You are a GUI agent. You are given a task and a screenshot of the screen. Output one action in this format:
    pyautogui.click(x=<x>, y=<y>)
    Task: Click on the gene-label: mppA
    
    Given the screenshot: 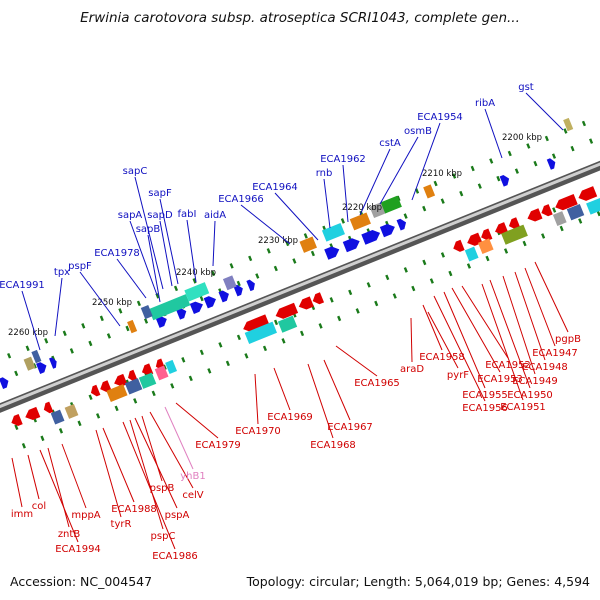 What is the action you would take?
    pyautogui.click(x=85, y=515)
    